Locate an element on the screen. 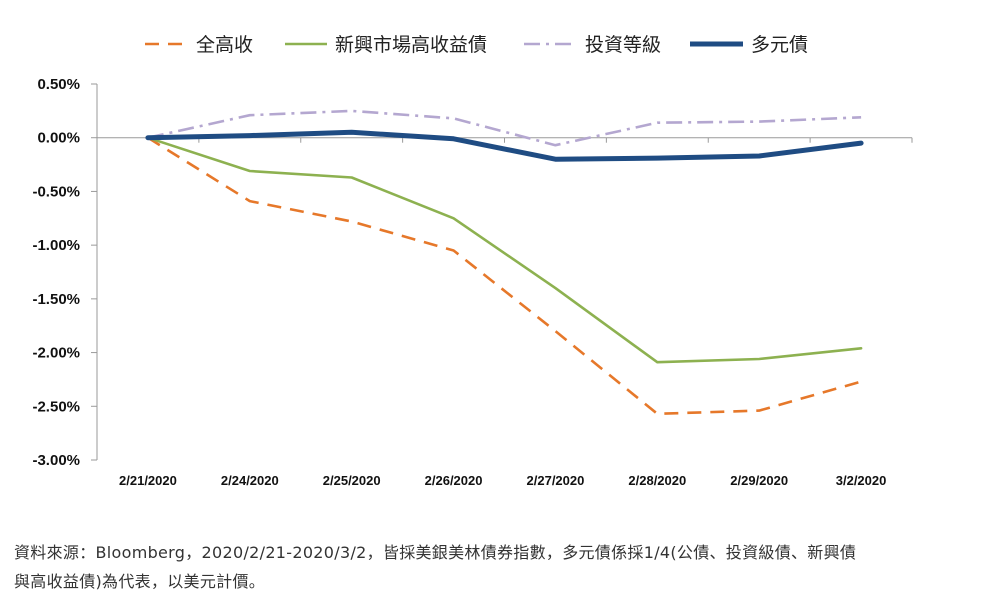 The height and width of the screenshot is (610, 1007). x-tick-label: 2/26/2020 is located at coordinates (454, 480).